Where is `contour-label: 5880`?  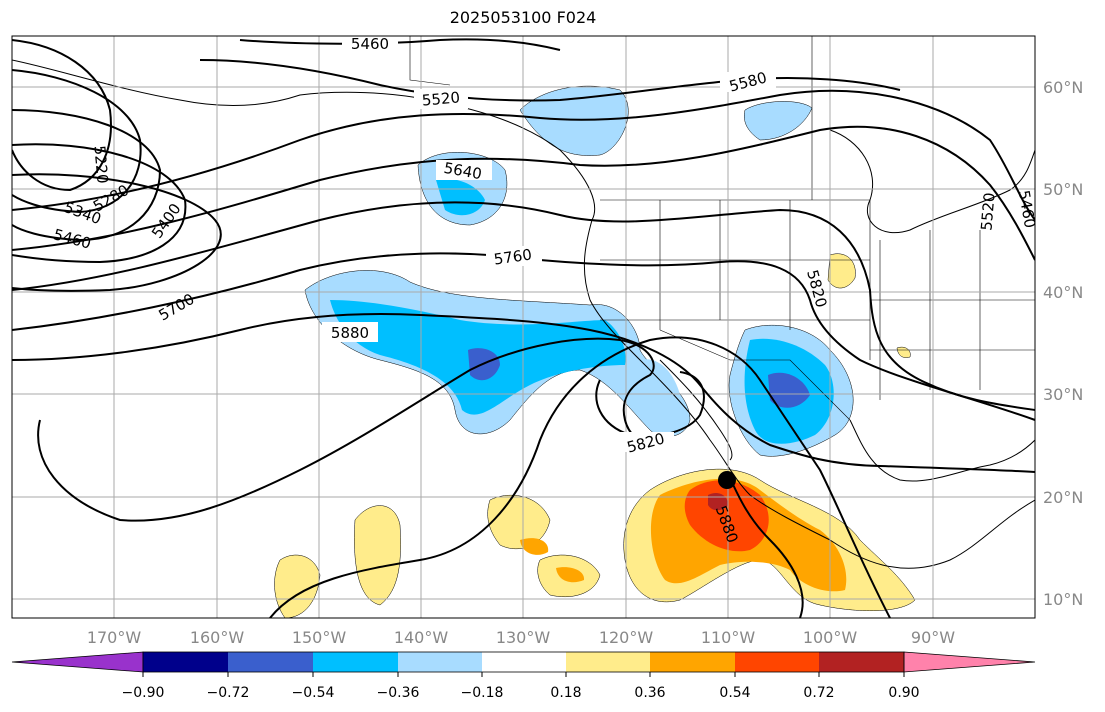
contour-label: 5880 is located at coordinates (350, 333).